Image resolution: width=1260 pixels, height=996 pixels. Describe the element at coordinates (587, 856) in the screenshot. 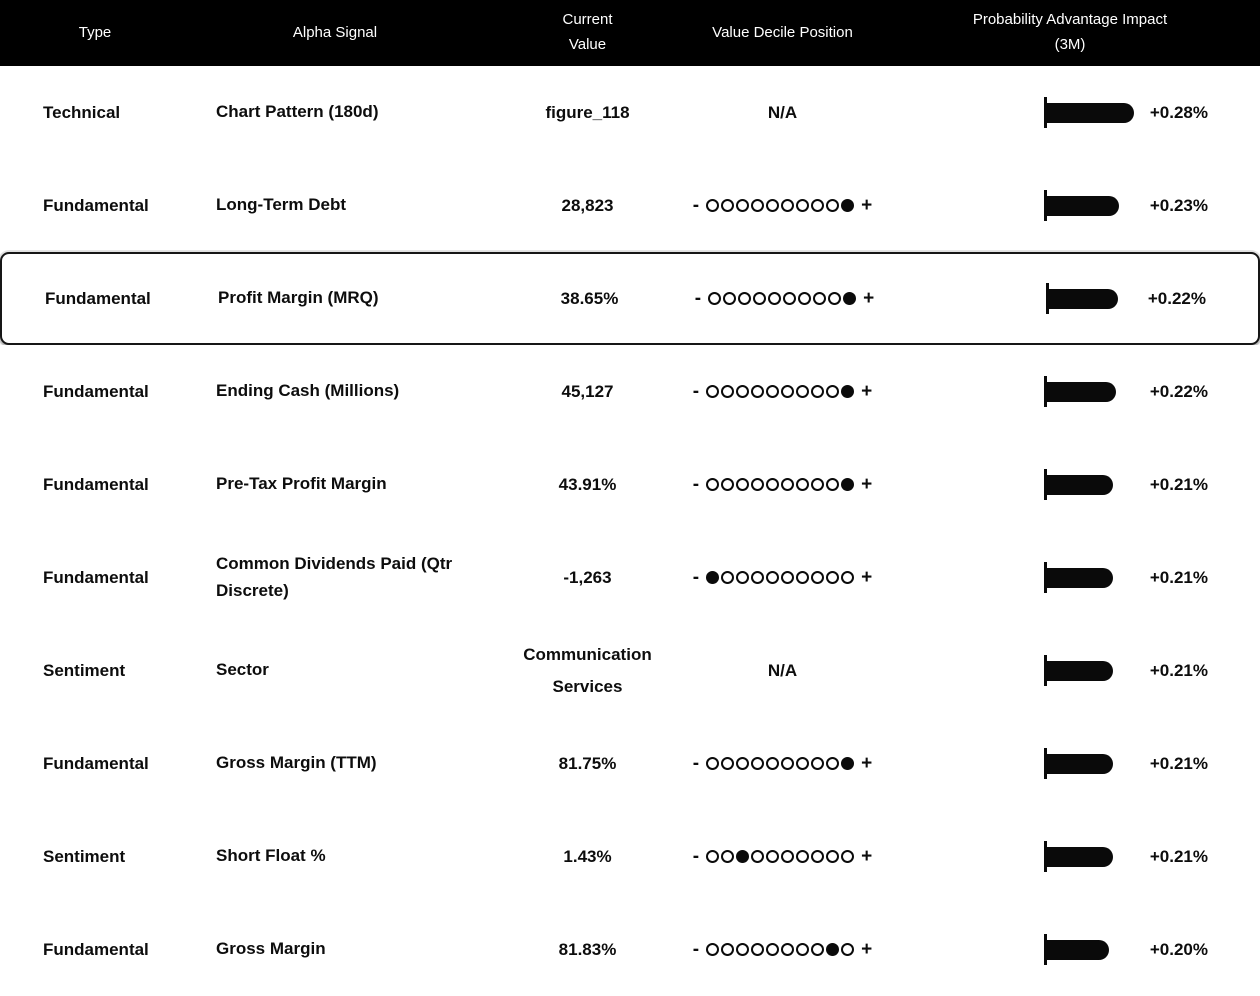

I see `value-cell: 1.43%` at that location.